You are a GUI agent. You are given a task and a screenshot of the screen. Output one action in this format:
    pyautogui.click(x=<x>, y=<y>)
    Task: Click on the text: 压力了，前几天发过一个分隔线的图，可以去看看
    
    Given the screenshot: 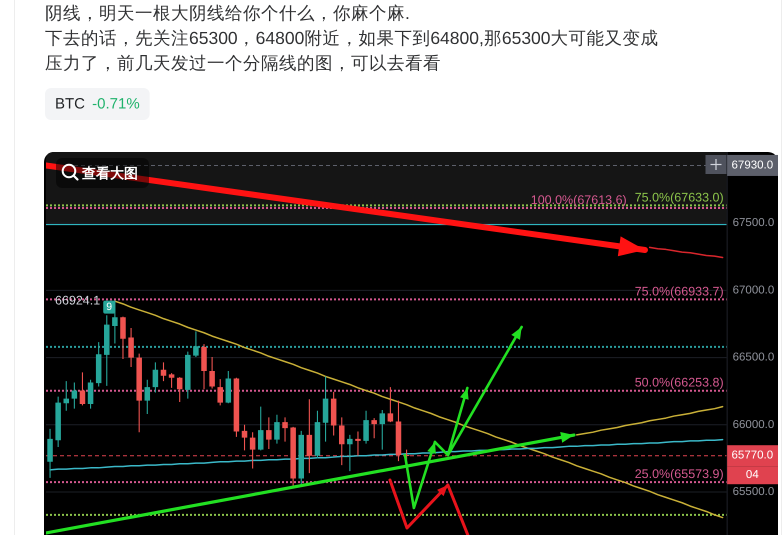 What is the action you would take?
    pyautogui.click(x=243, y=63)
    